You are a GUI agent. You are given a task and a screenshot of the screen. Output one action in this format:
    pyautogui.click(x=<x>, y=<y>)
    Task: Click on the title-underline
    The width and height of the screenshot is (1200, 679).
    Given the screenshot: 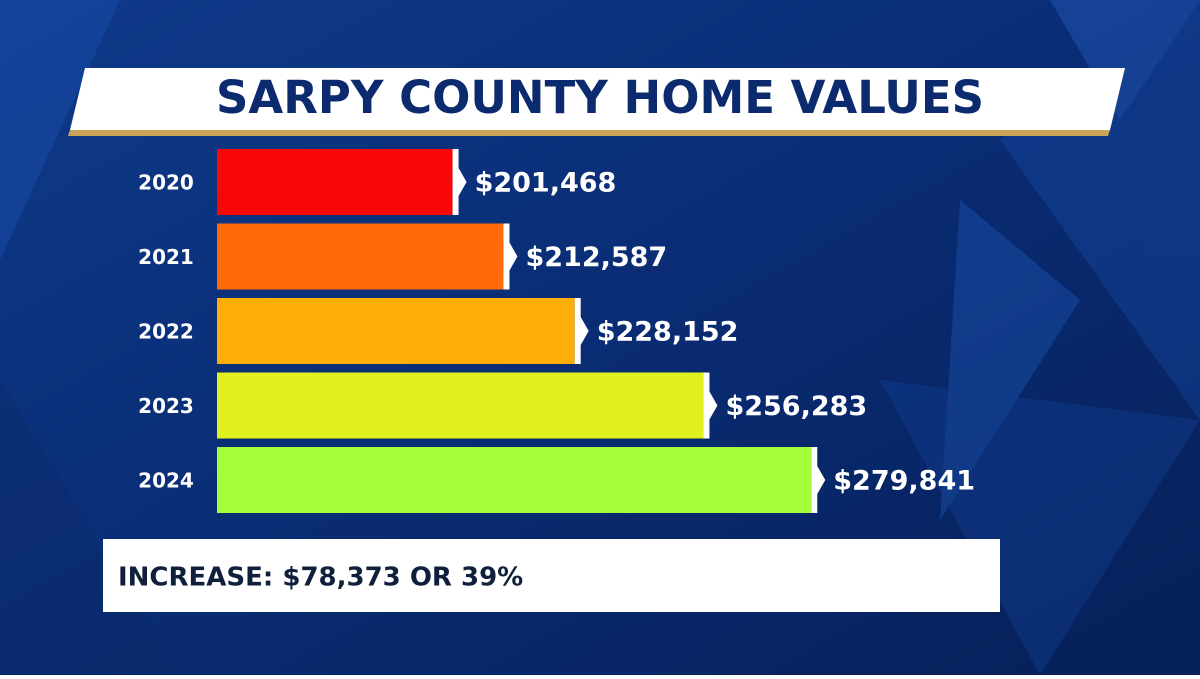 What is the action you would take?
    pyautogui.click(x=589, y=133)
    